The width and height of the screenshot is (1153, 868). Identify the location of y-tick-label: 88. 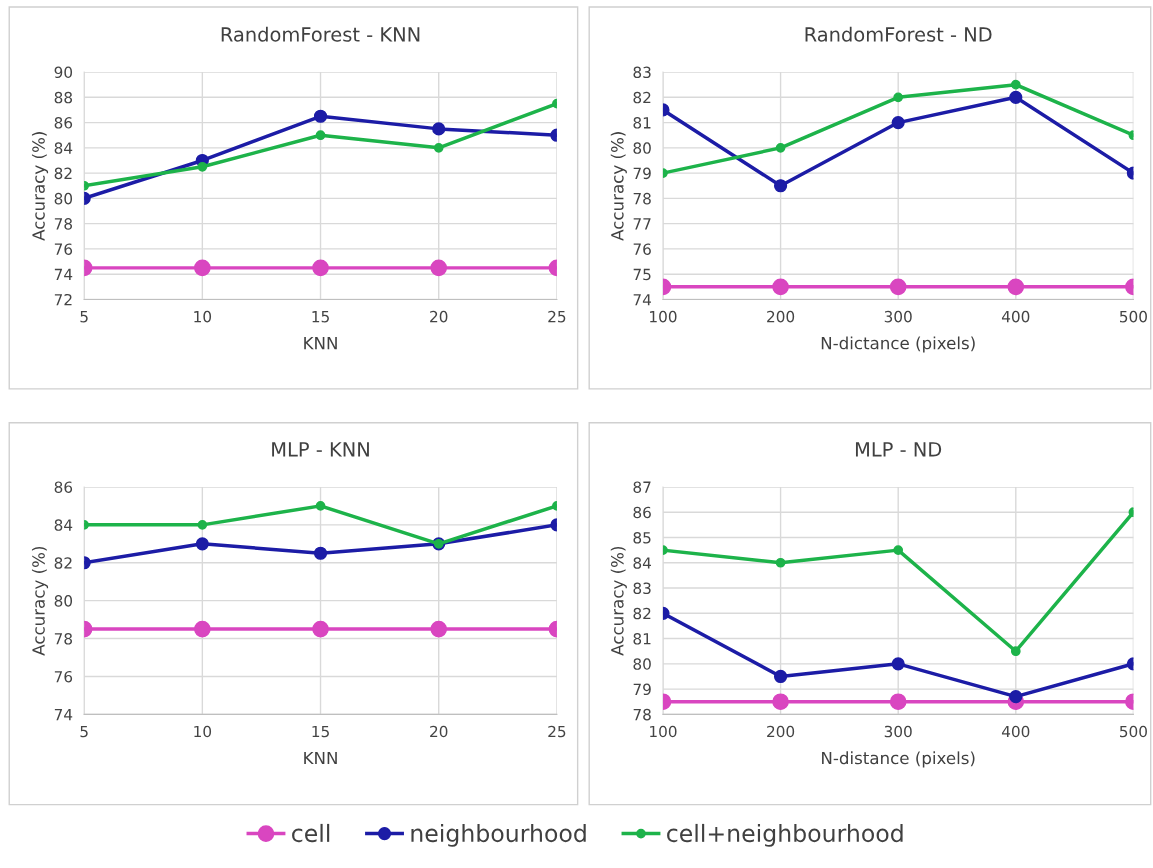
(63, 97).